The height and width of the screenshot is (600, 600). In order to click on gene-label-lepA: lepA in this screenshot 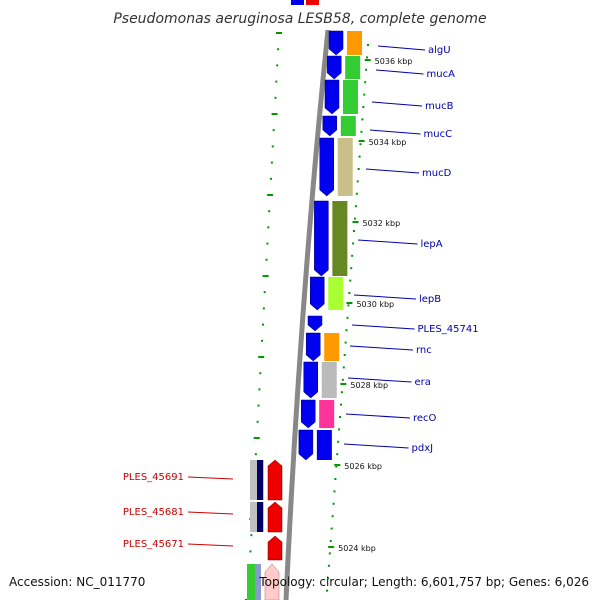, I will do `click(432, 244)`.